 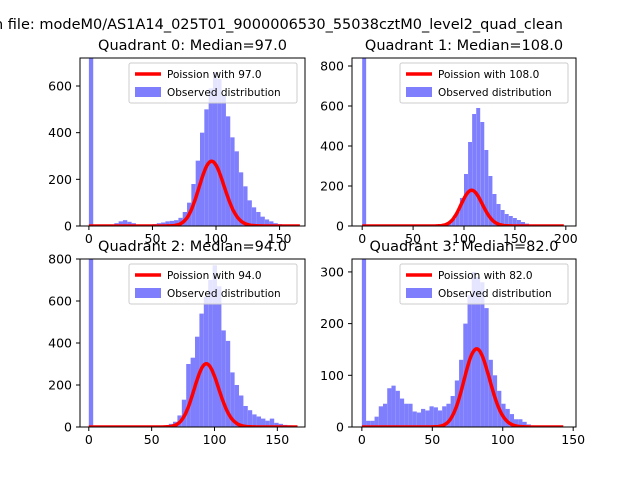 I want to click on quadrant-3-xtick-label: 100, so click(x=503, y=439).